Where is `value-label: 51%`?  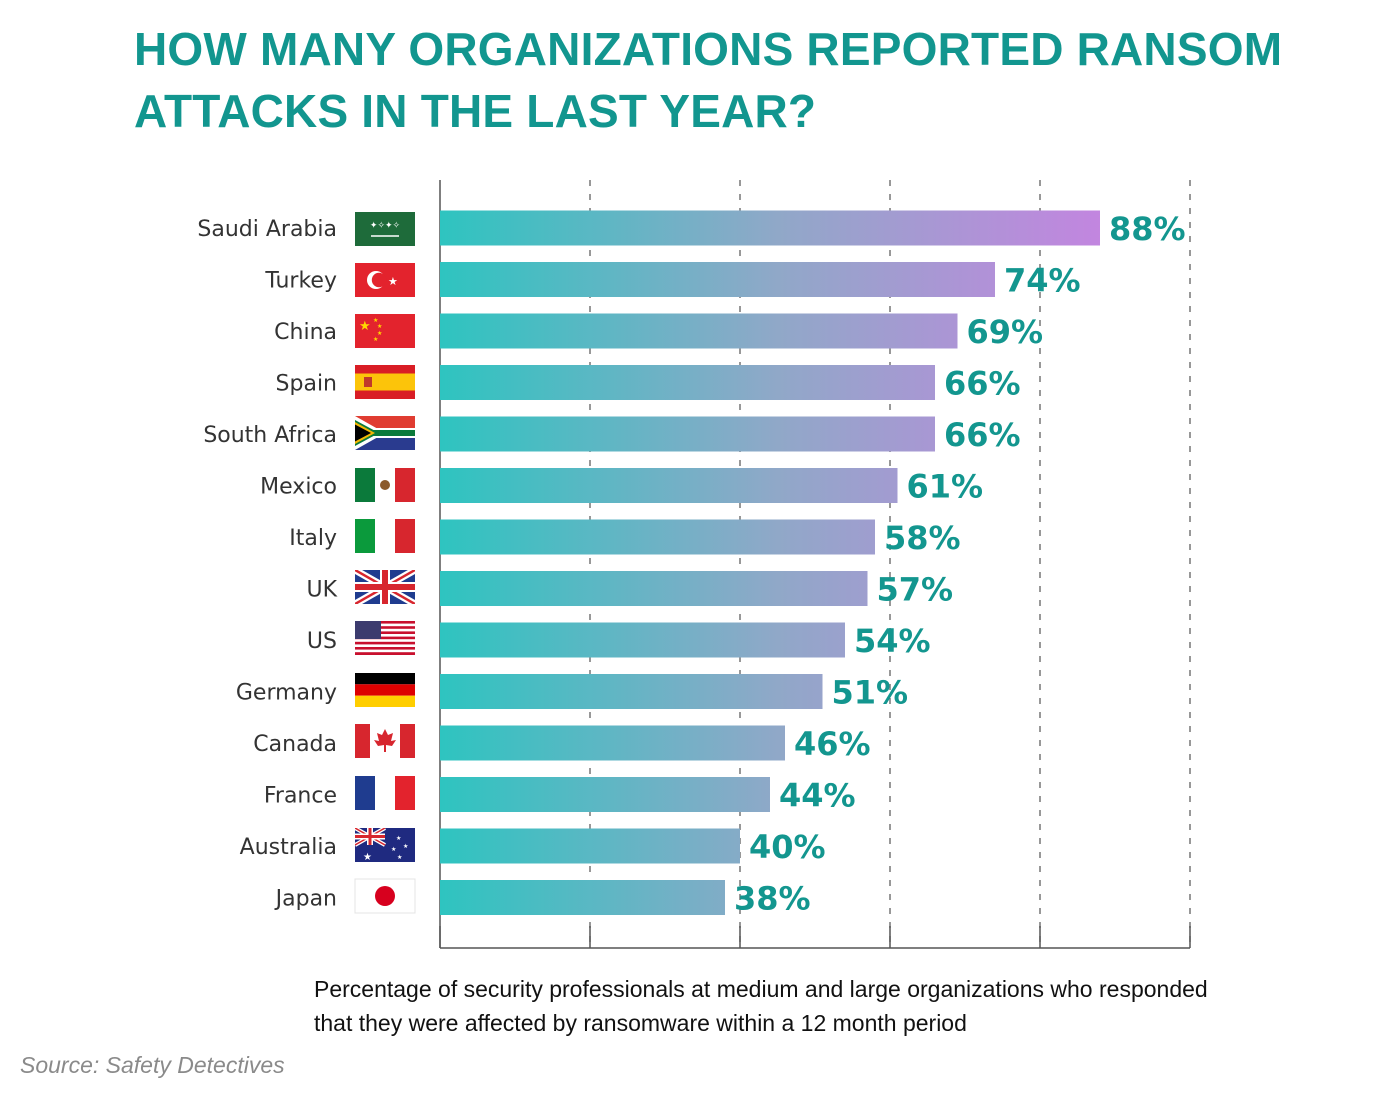 value-label: 51% is located at coordinates (870, 693).